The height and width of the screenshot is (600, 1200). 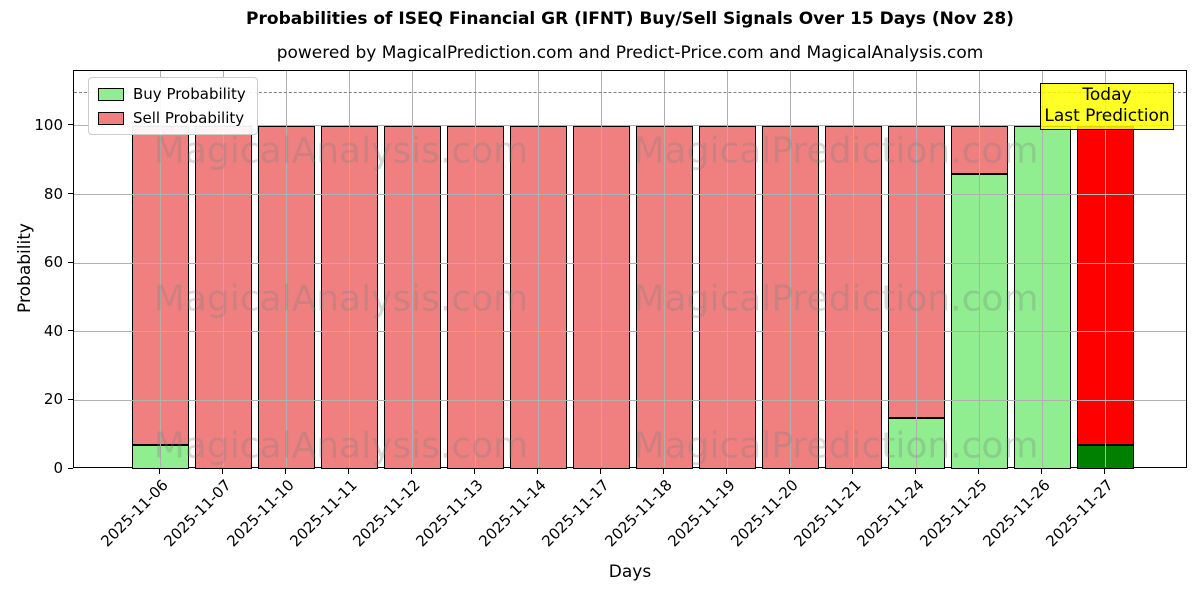 What do you see at coordinates (53, 193) in the screenshot?
I see `y-tick-label: 80` at bounding box center [53, 193].